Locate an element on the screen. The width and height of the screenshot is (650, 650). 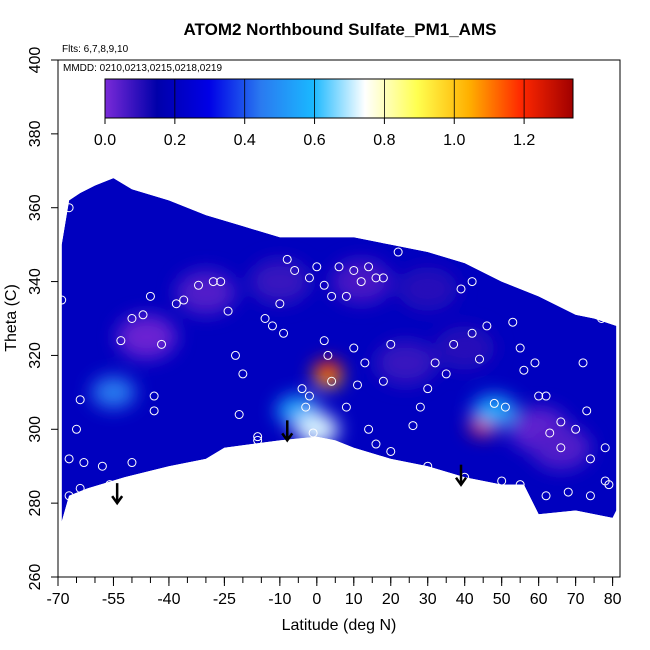
y-axis-tick-label: 340 is located at coordinates (35, 281).